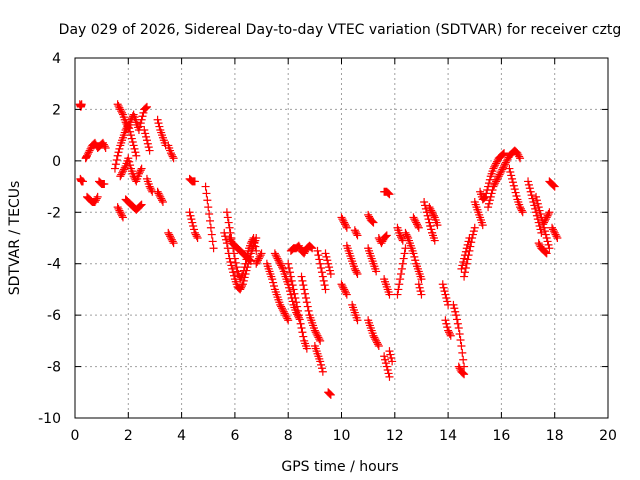 The image size is (640, 480). What do you see at coordinates (128, 436) in the screenshot?
I see `x-tick-label: 2` at bounding box center [128, 436].